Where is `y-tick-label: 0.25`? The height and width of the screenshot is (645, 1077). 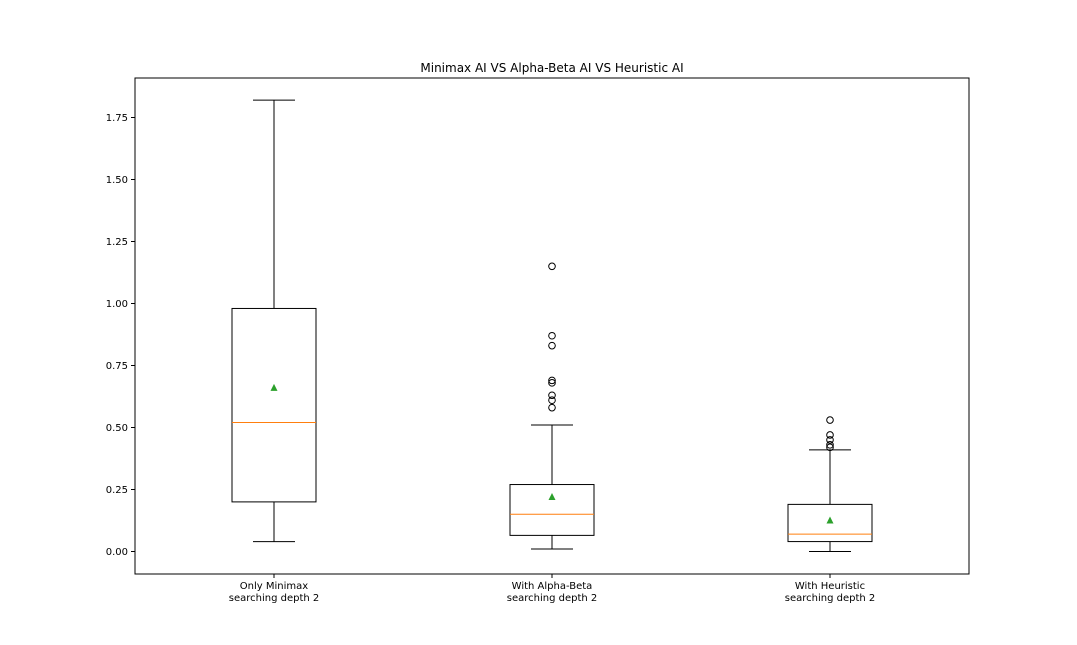
y-tick-label: 0.25 is located at coordinates (117, 490).